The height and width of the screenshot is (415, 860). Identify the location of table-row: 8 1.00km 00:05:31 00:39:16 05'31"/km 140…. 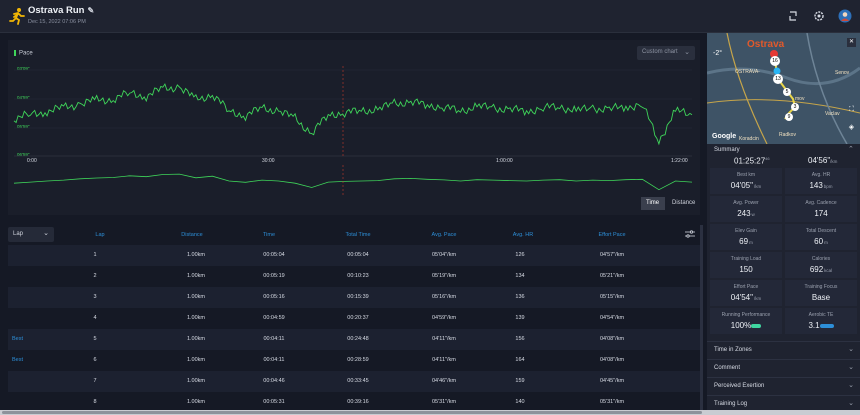
(354, 402).